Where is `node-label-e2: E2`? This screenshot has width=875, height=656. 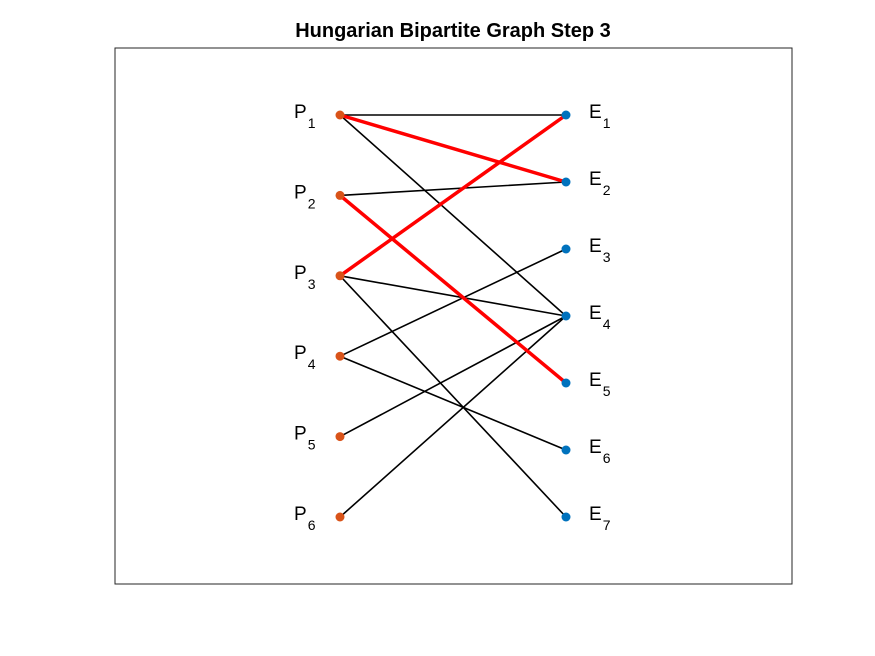
node-label-e2: E2 is located at coordinates (600, 183).